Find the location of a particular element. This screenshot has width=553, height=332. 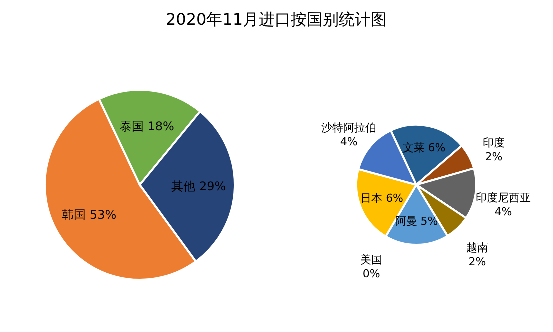

slice-label: 泰国 18% is located at coordinates (147, 127).